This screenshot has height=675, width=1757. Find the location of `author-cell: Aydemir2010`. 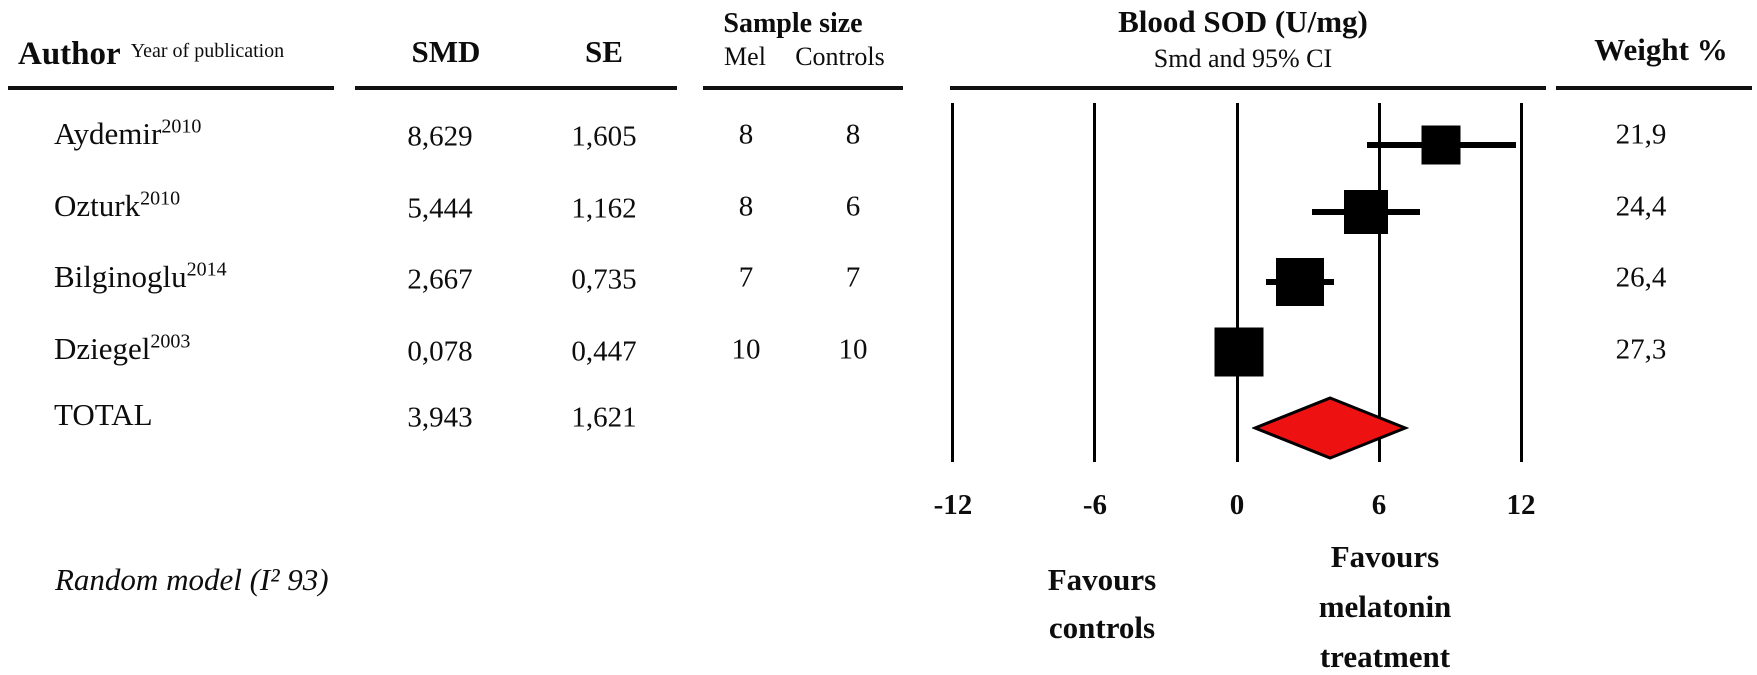

author-cell: Aydemir2010 is located at coordinates (128, 133).